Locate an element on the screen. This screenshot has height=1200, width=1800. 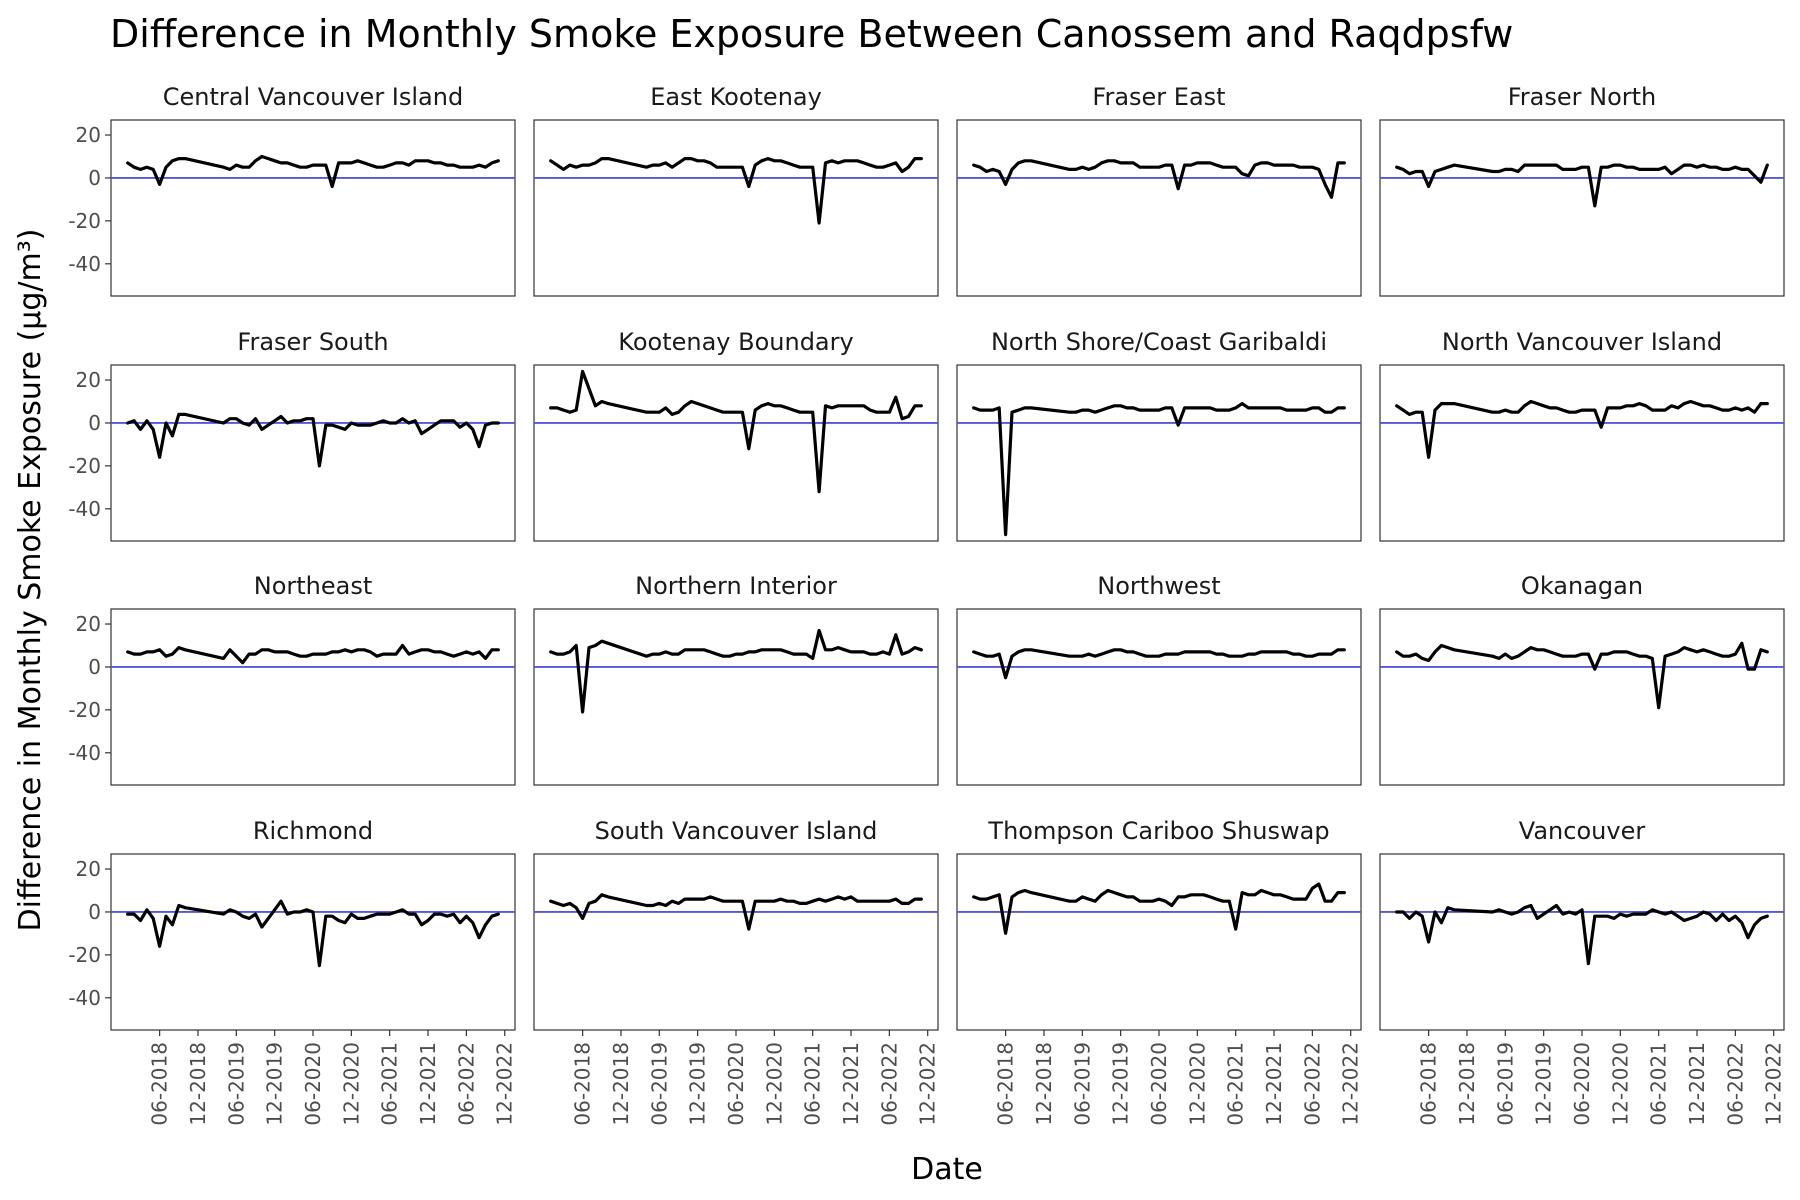
panel-title: Northwest is located at coordinates (1158, 586).